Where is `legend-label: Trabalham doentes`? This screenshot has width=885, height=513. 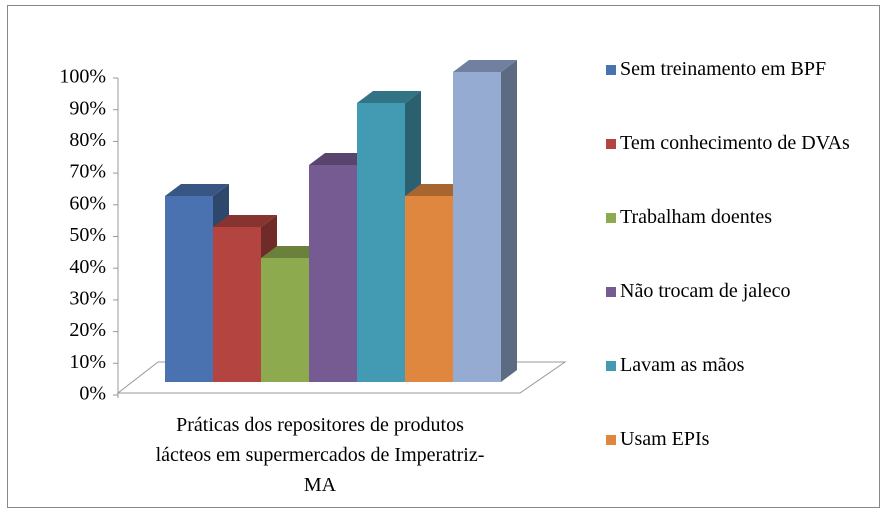 legend-label: Trabalham doentes is located at coordinates (696, 217).